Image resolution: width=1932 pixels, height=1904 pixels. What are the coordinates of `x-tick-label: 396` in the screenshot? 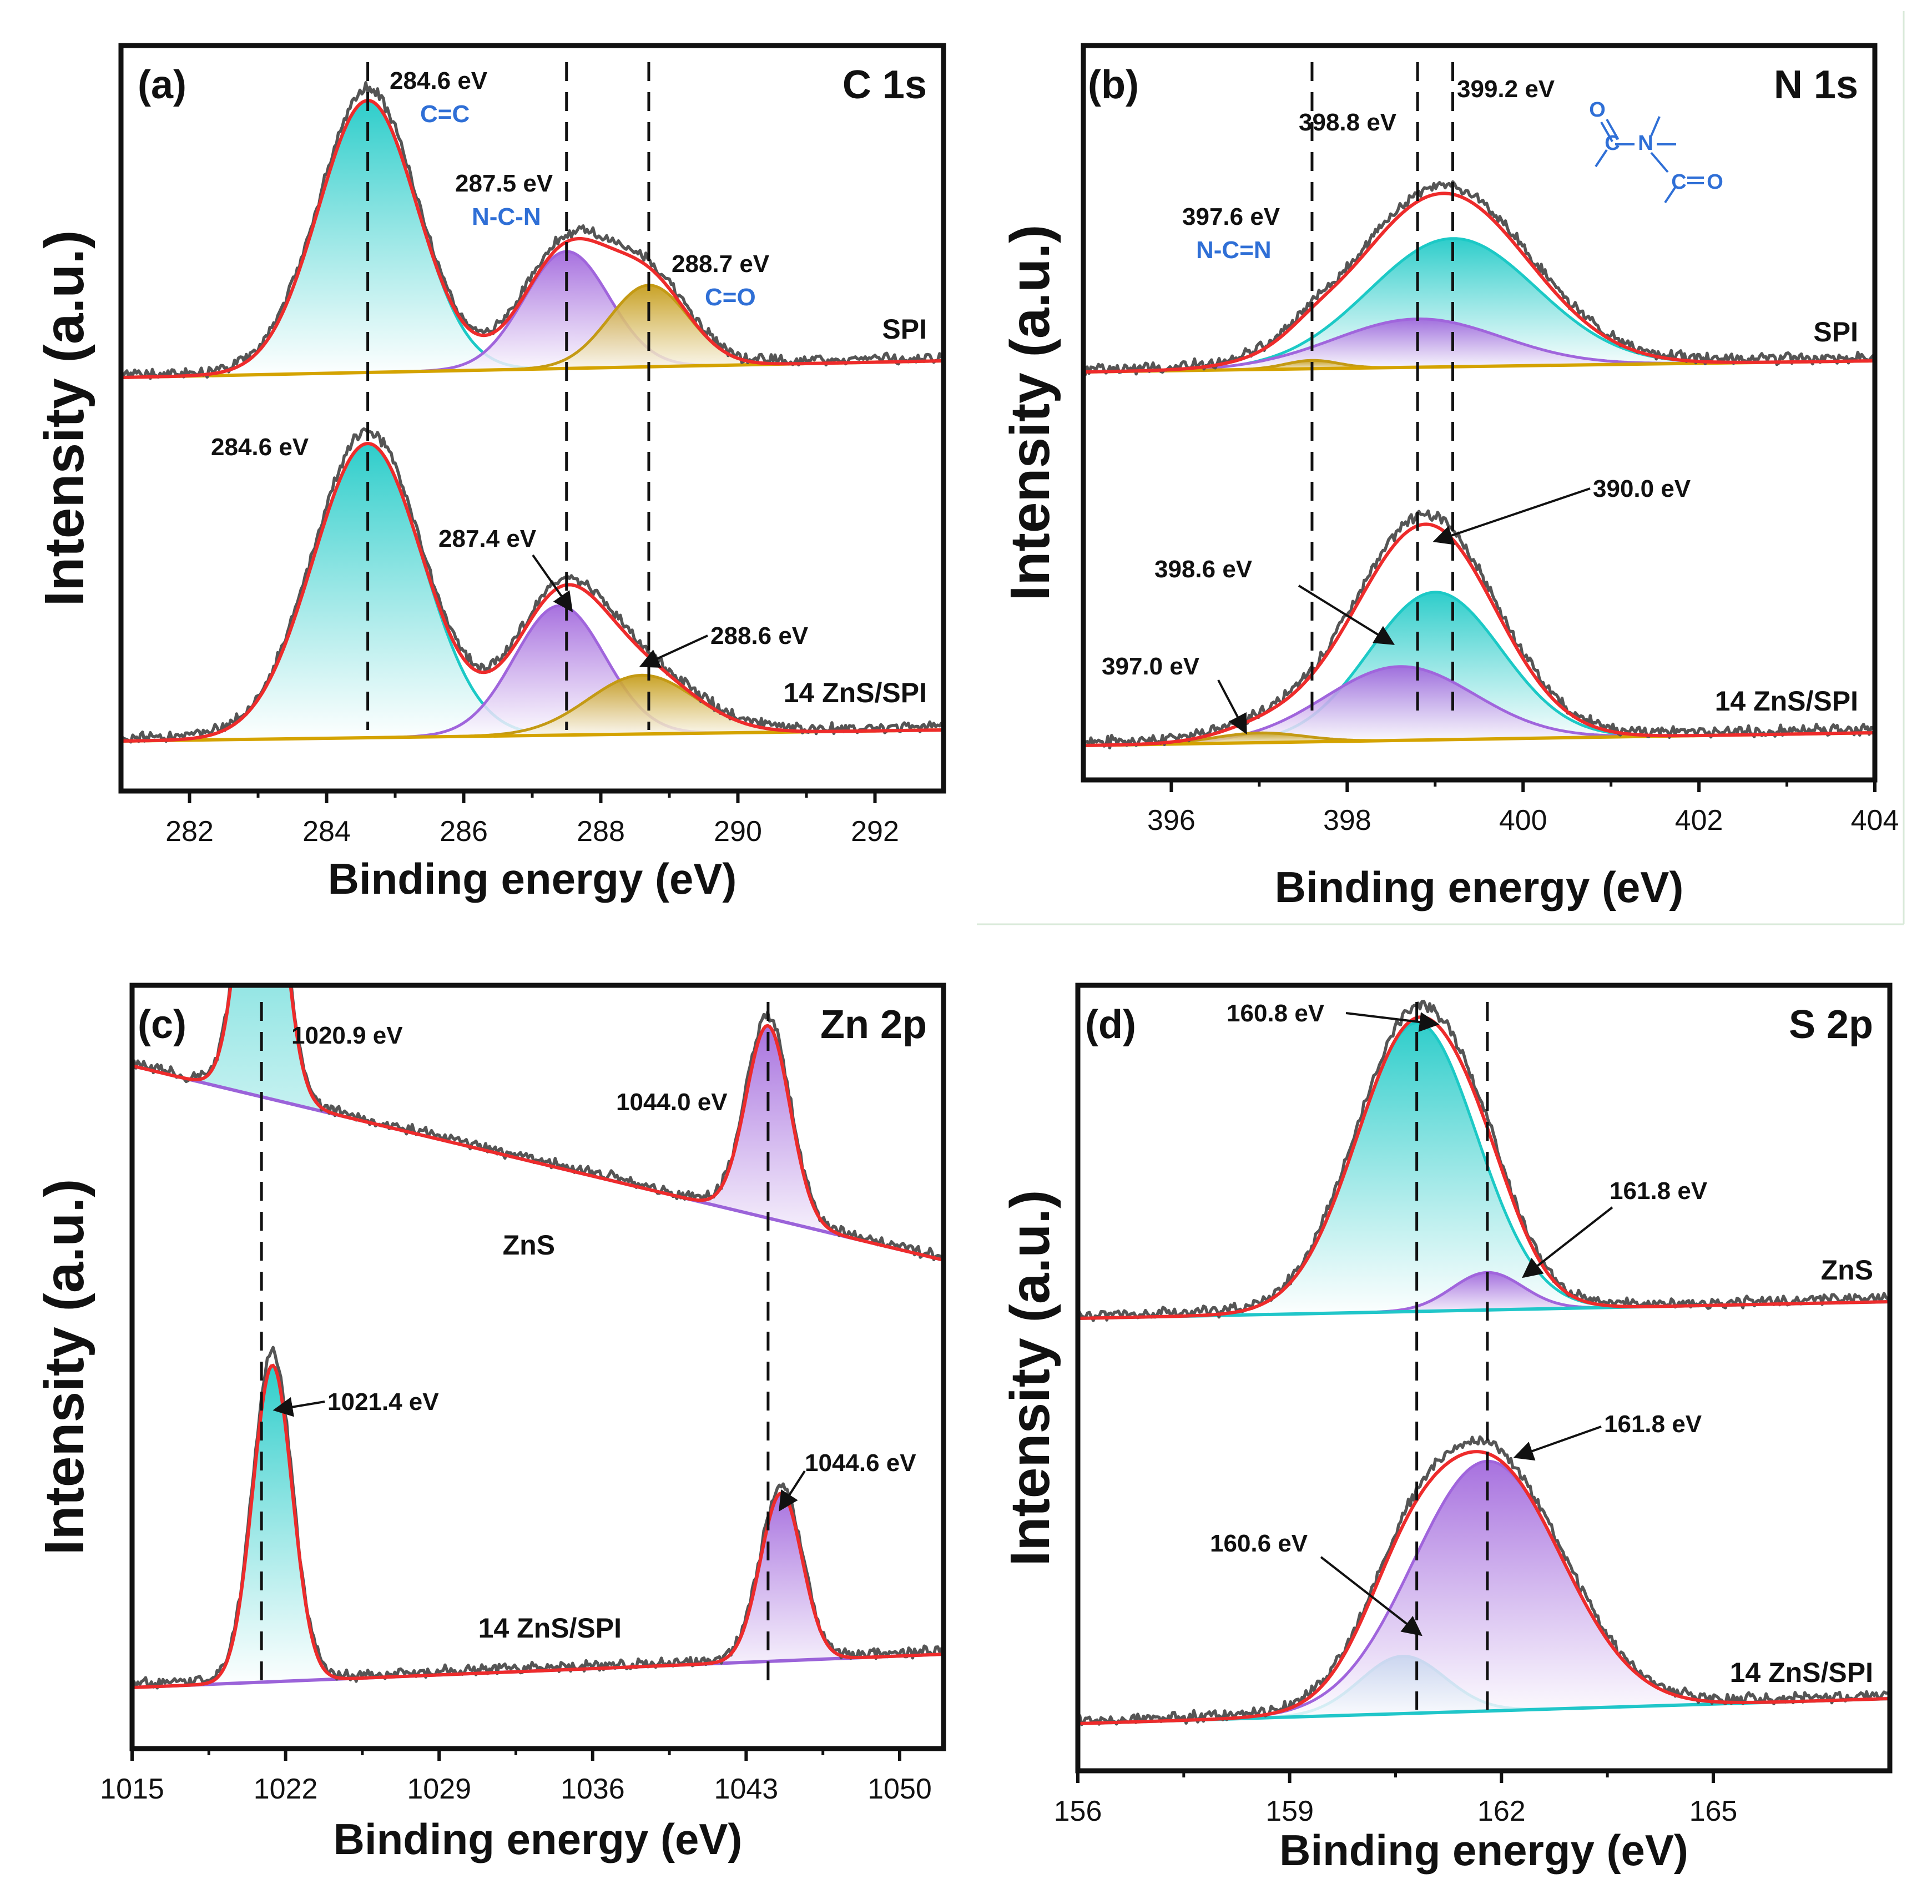 It's located at (1171, 820).